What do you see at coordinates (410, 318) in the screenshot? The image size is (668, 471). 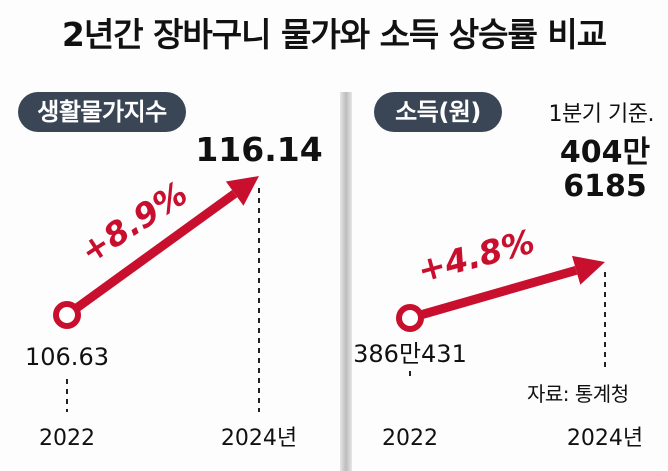 I see `data-point-start-income` at bounding box center [410, 318].